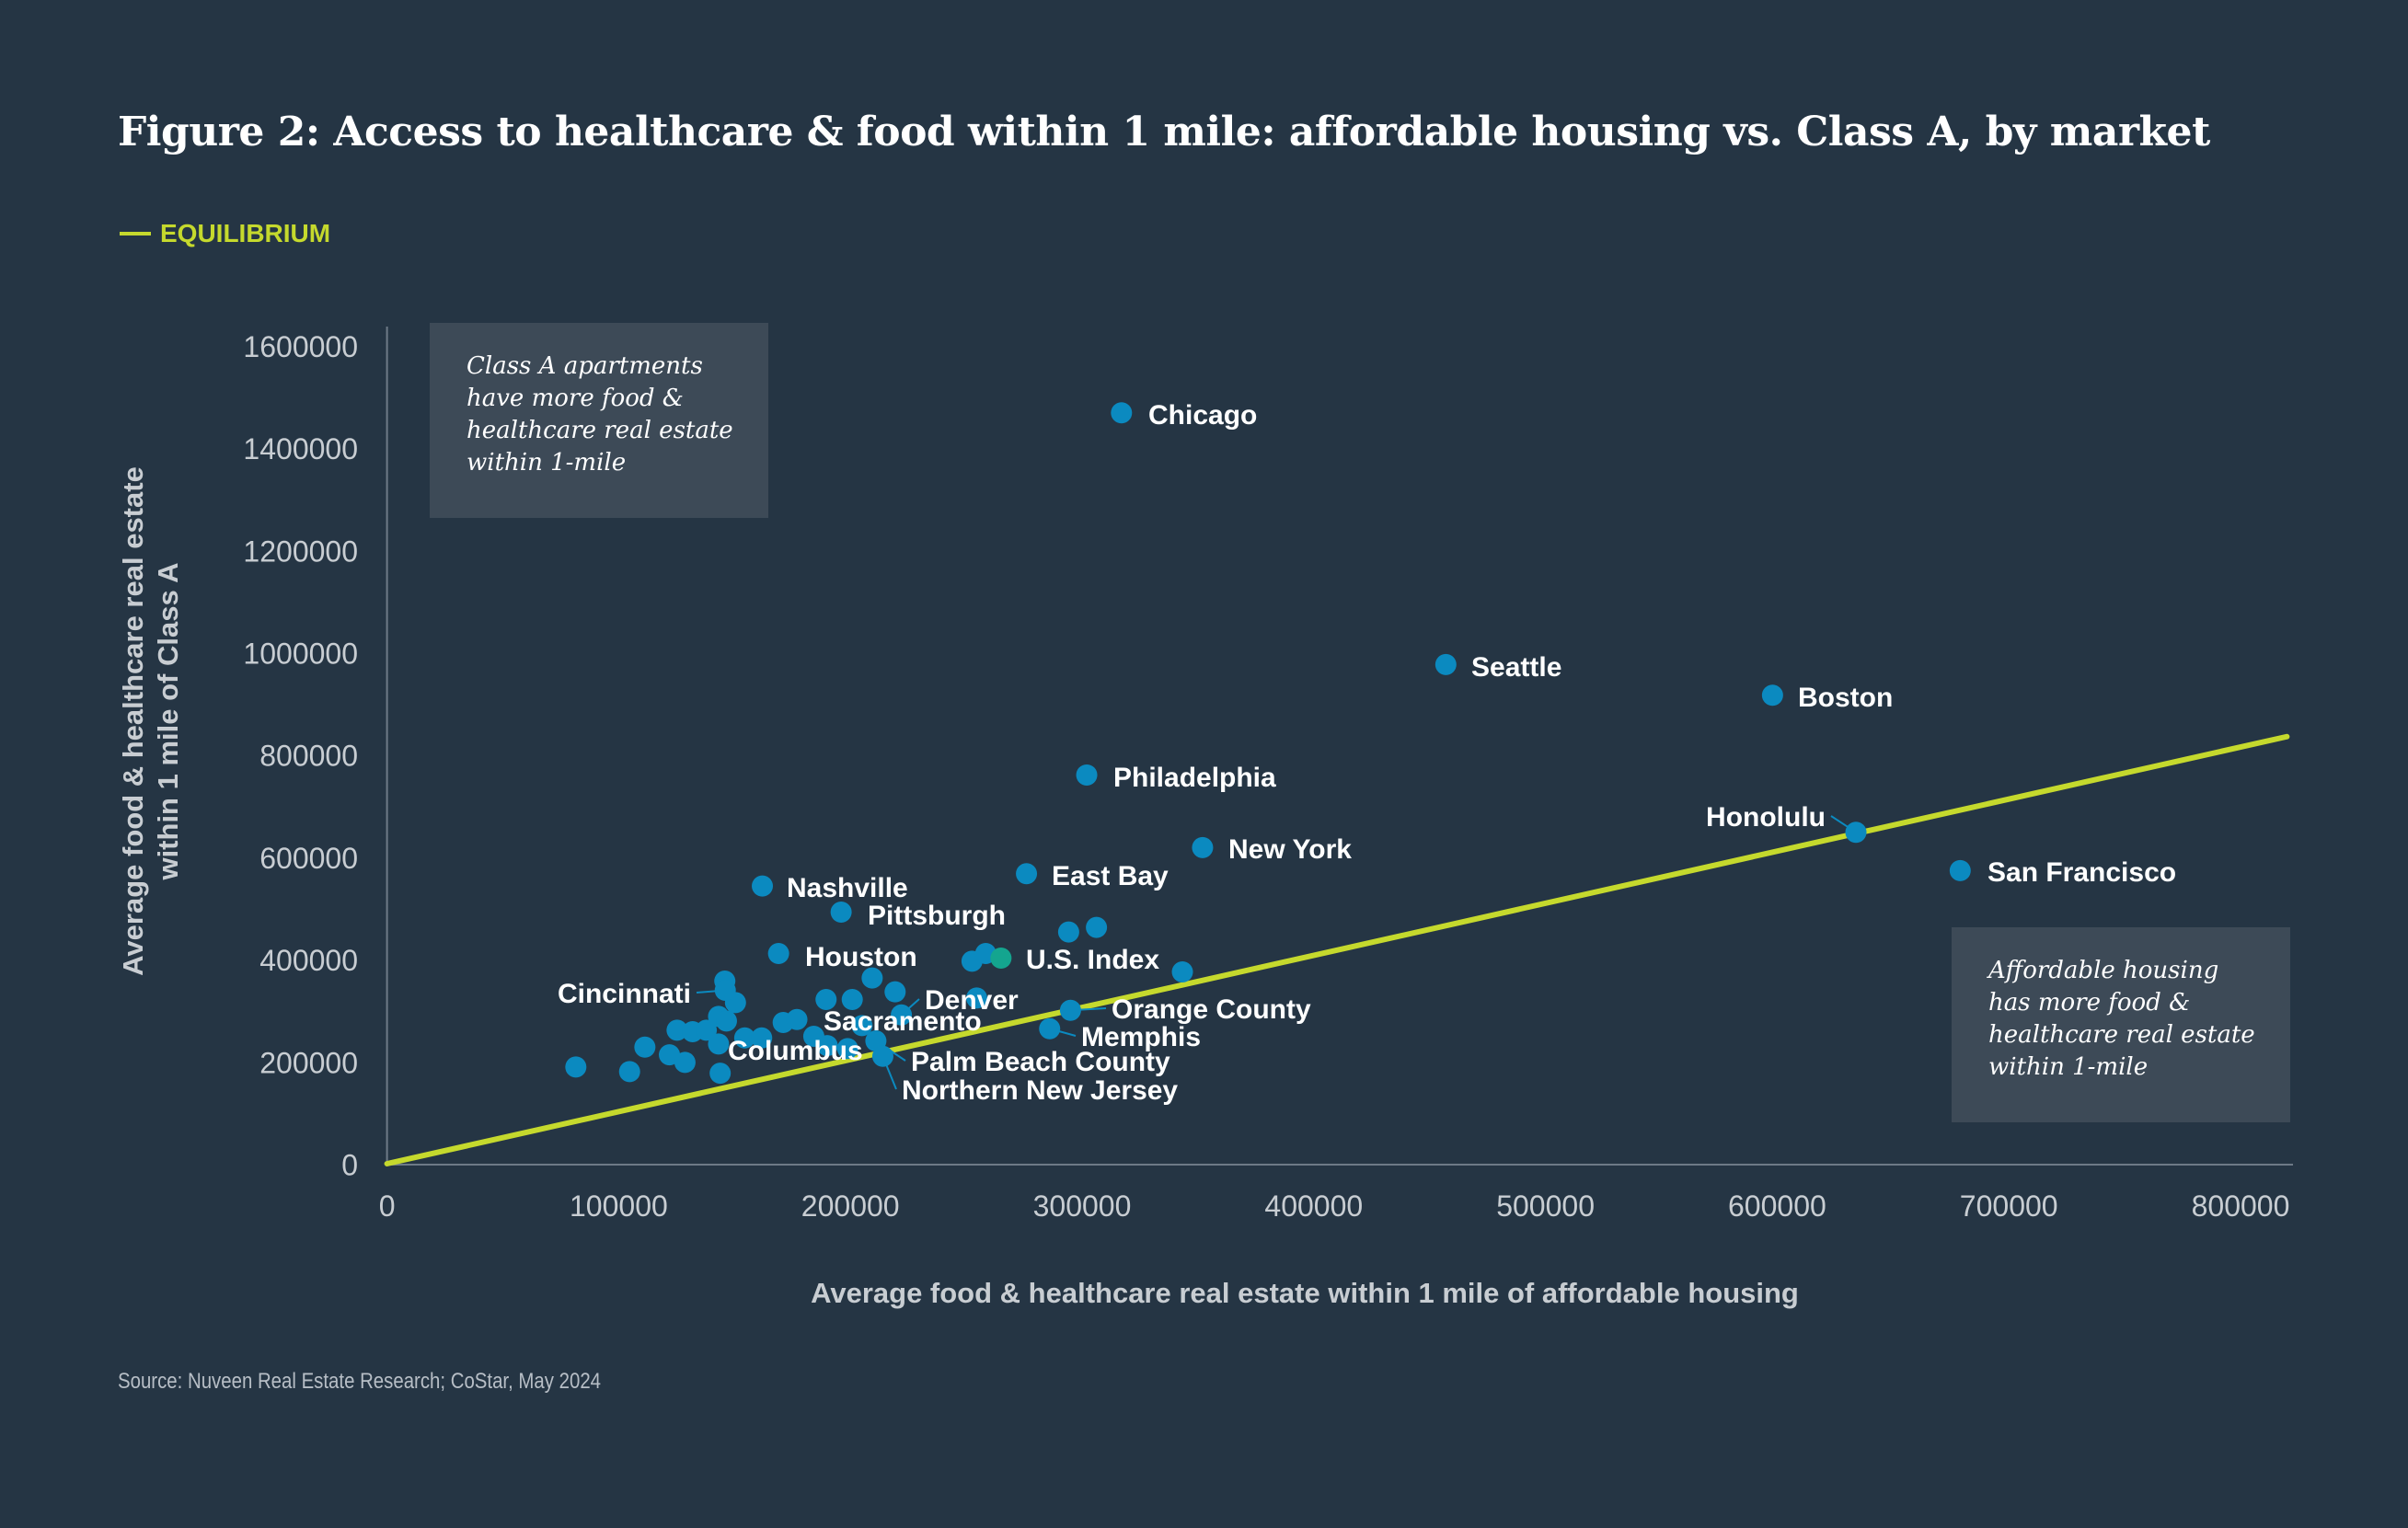  I want to click on legend-label: EQUILIBRIUM, so click(246, 233).